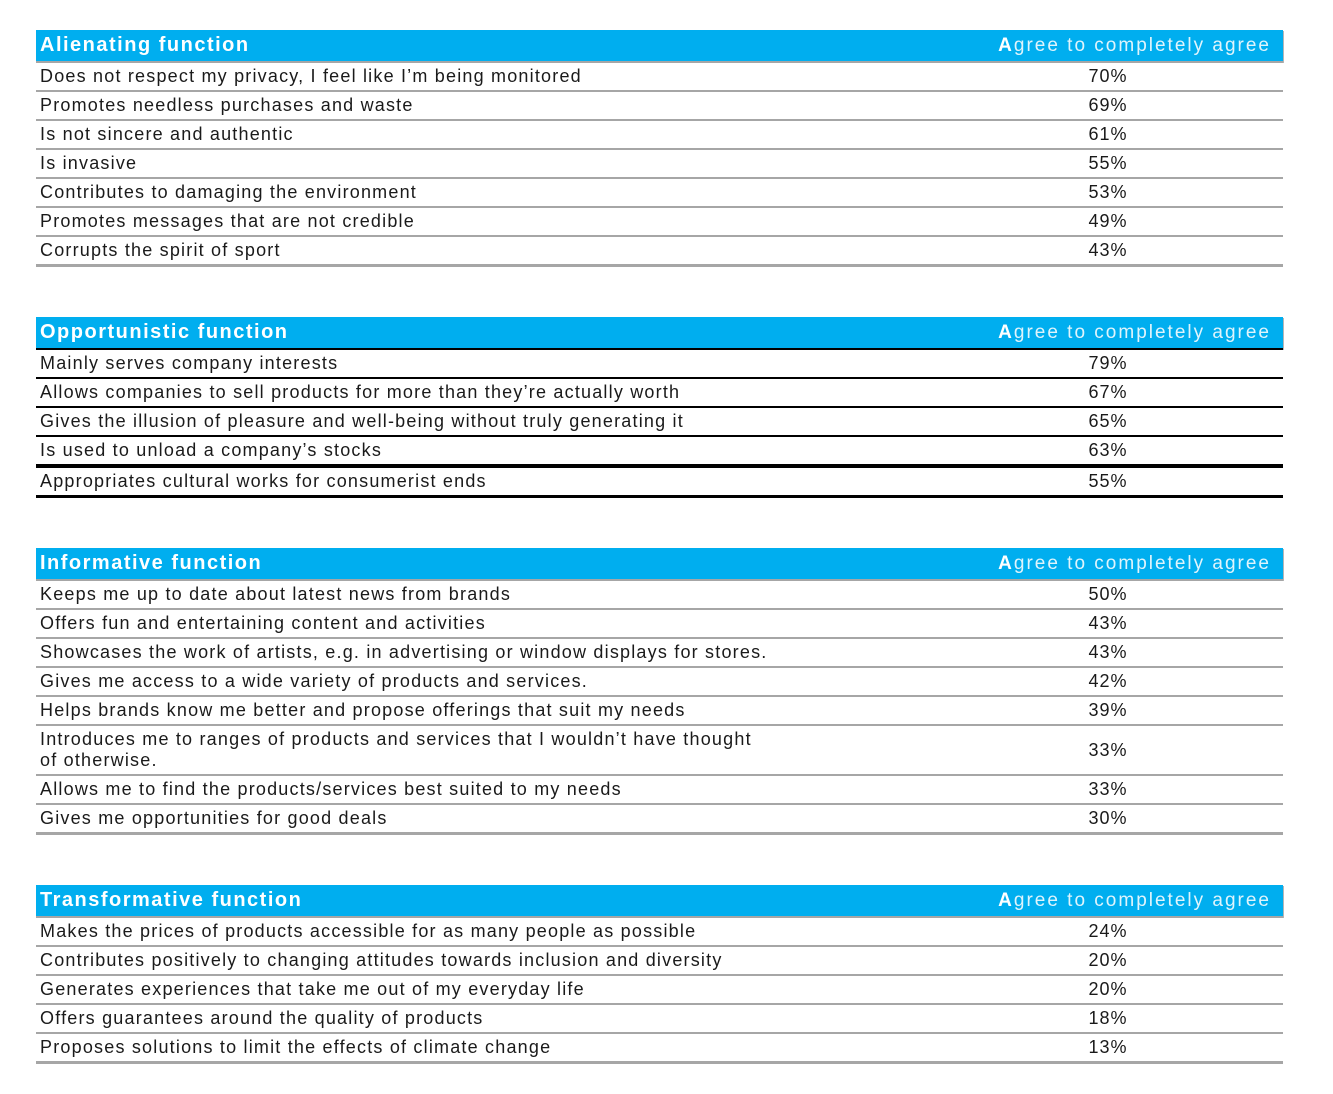  What do you see at coordinates (484, 819) in the screenshot?
I see `row-label: Gives me opportunities for good deals` at bounding box center [484, 819].